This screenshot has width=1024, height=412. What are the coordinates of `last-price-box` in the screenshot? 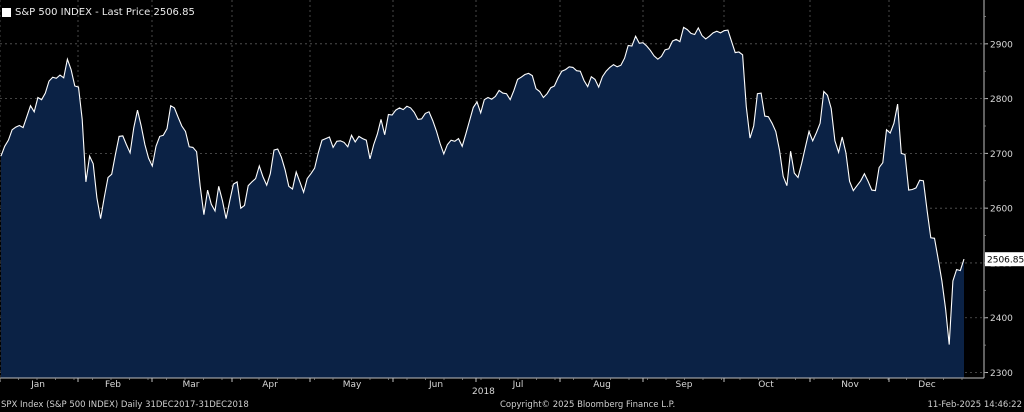 It's located at (1004, 259).